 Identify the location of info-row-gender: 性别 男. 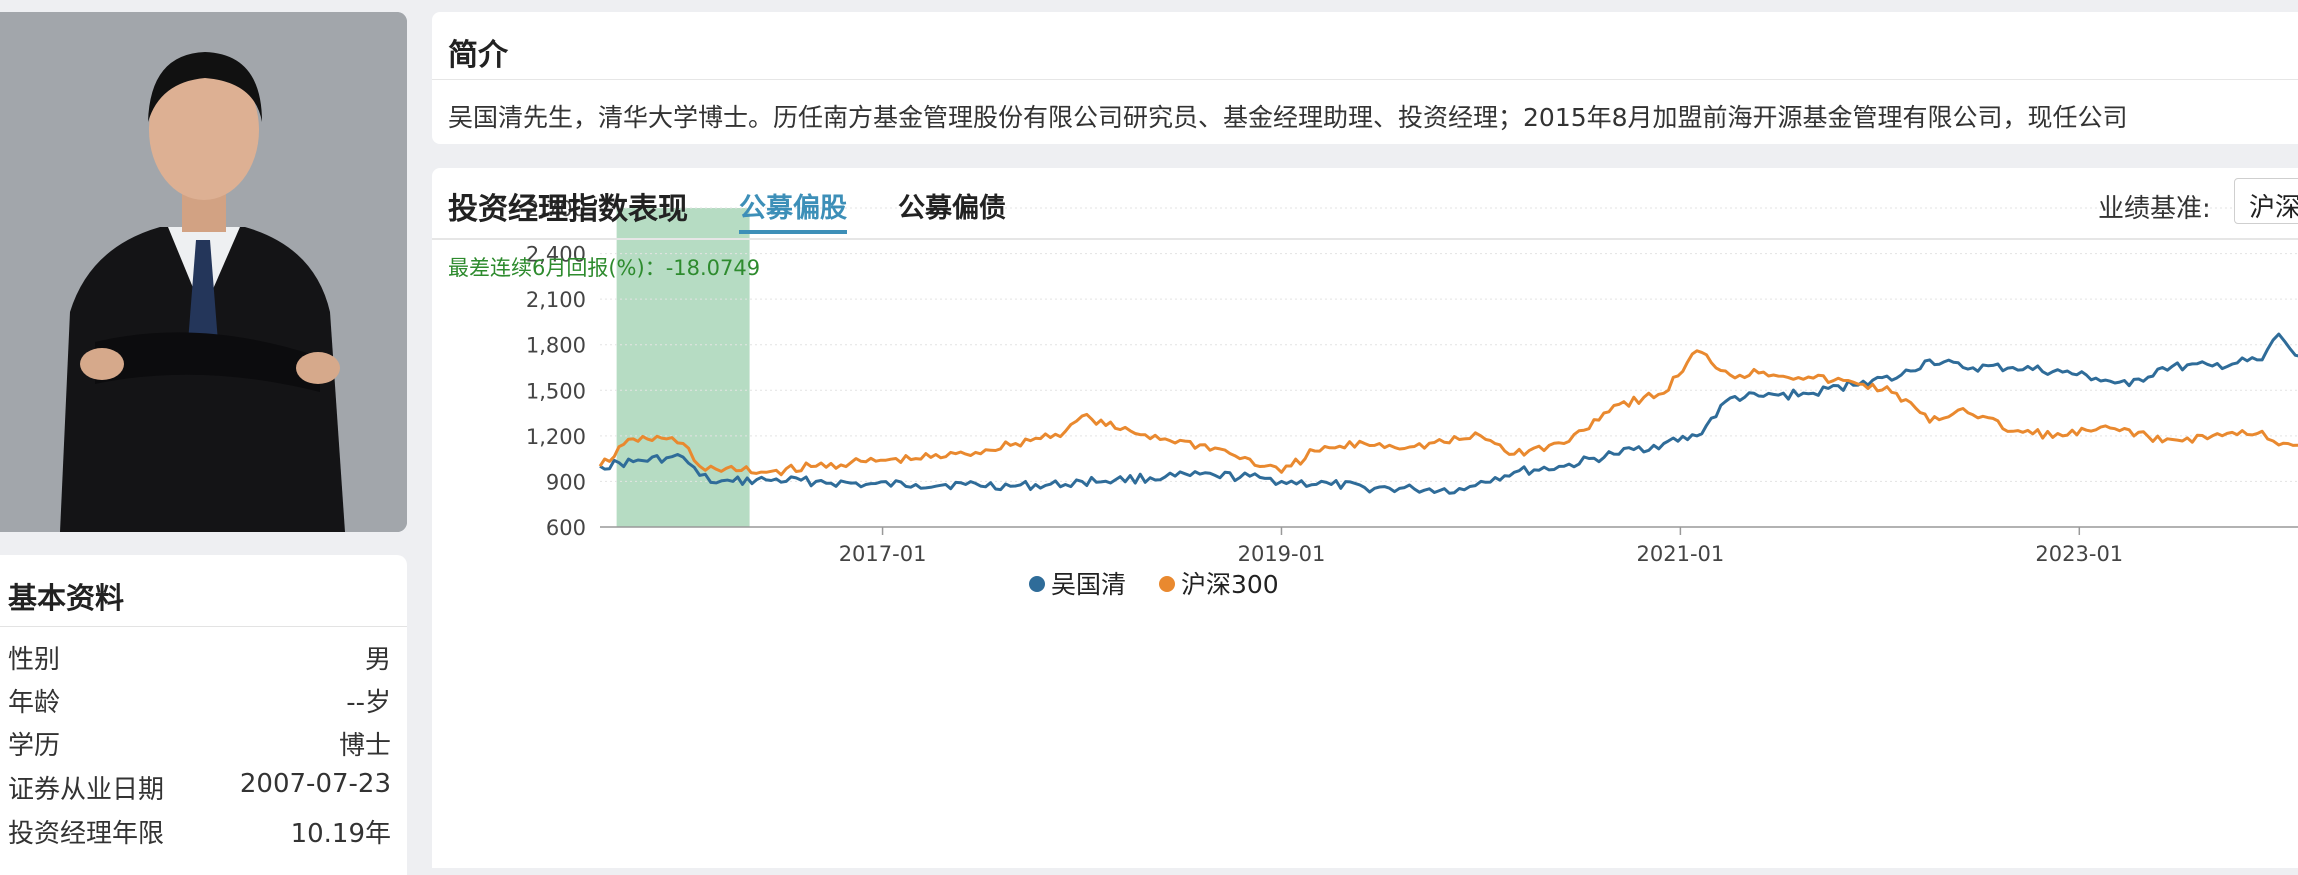
(199, 659).